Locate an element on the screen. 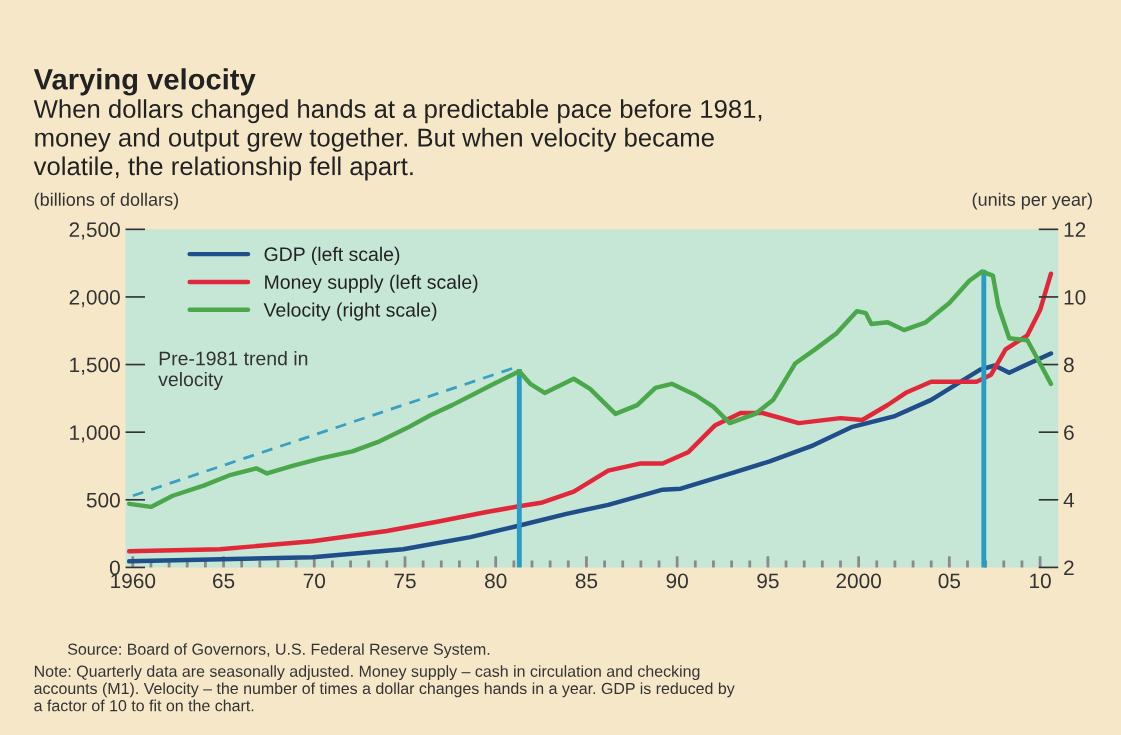 This screenshot has width=1121, height=735. source-note: Source: Board of Governors, U.S. Federal Reserve System. is located at coordinates (278, 651).